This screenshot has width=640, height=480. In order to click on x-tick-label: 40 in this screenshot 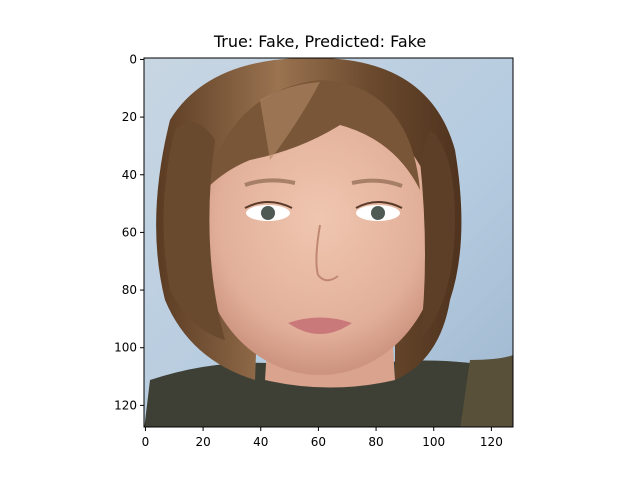, I will do `click(260, 442)`.